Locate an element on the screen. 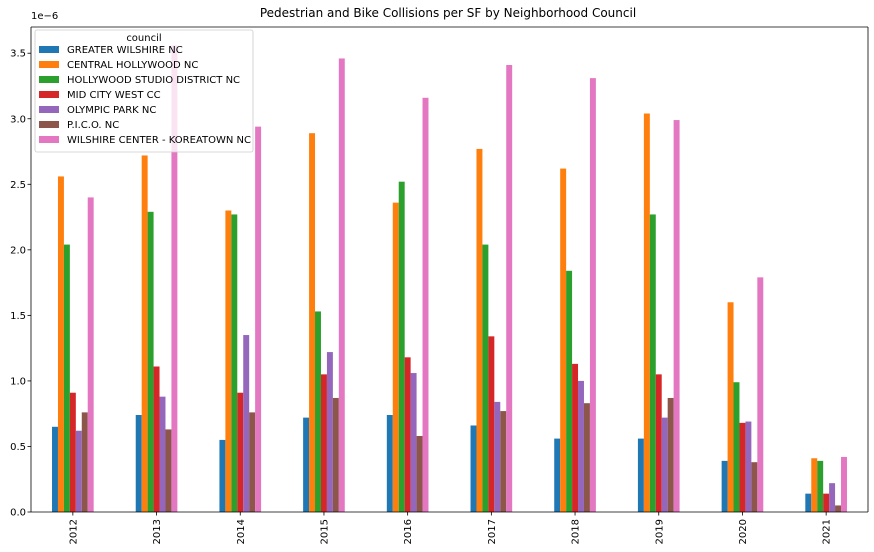  bar-hollywood-studio-district-nc-2018 is located at coordinates (569, 391).